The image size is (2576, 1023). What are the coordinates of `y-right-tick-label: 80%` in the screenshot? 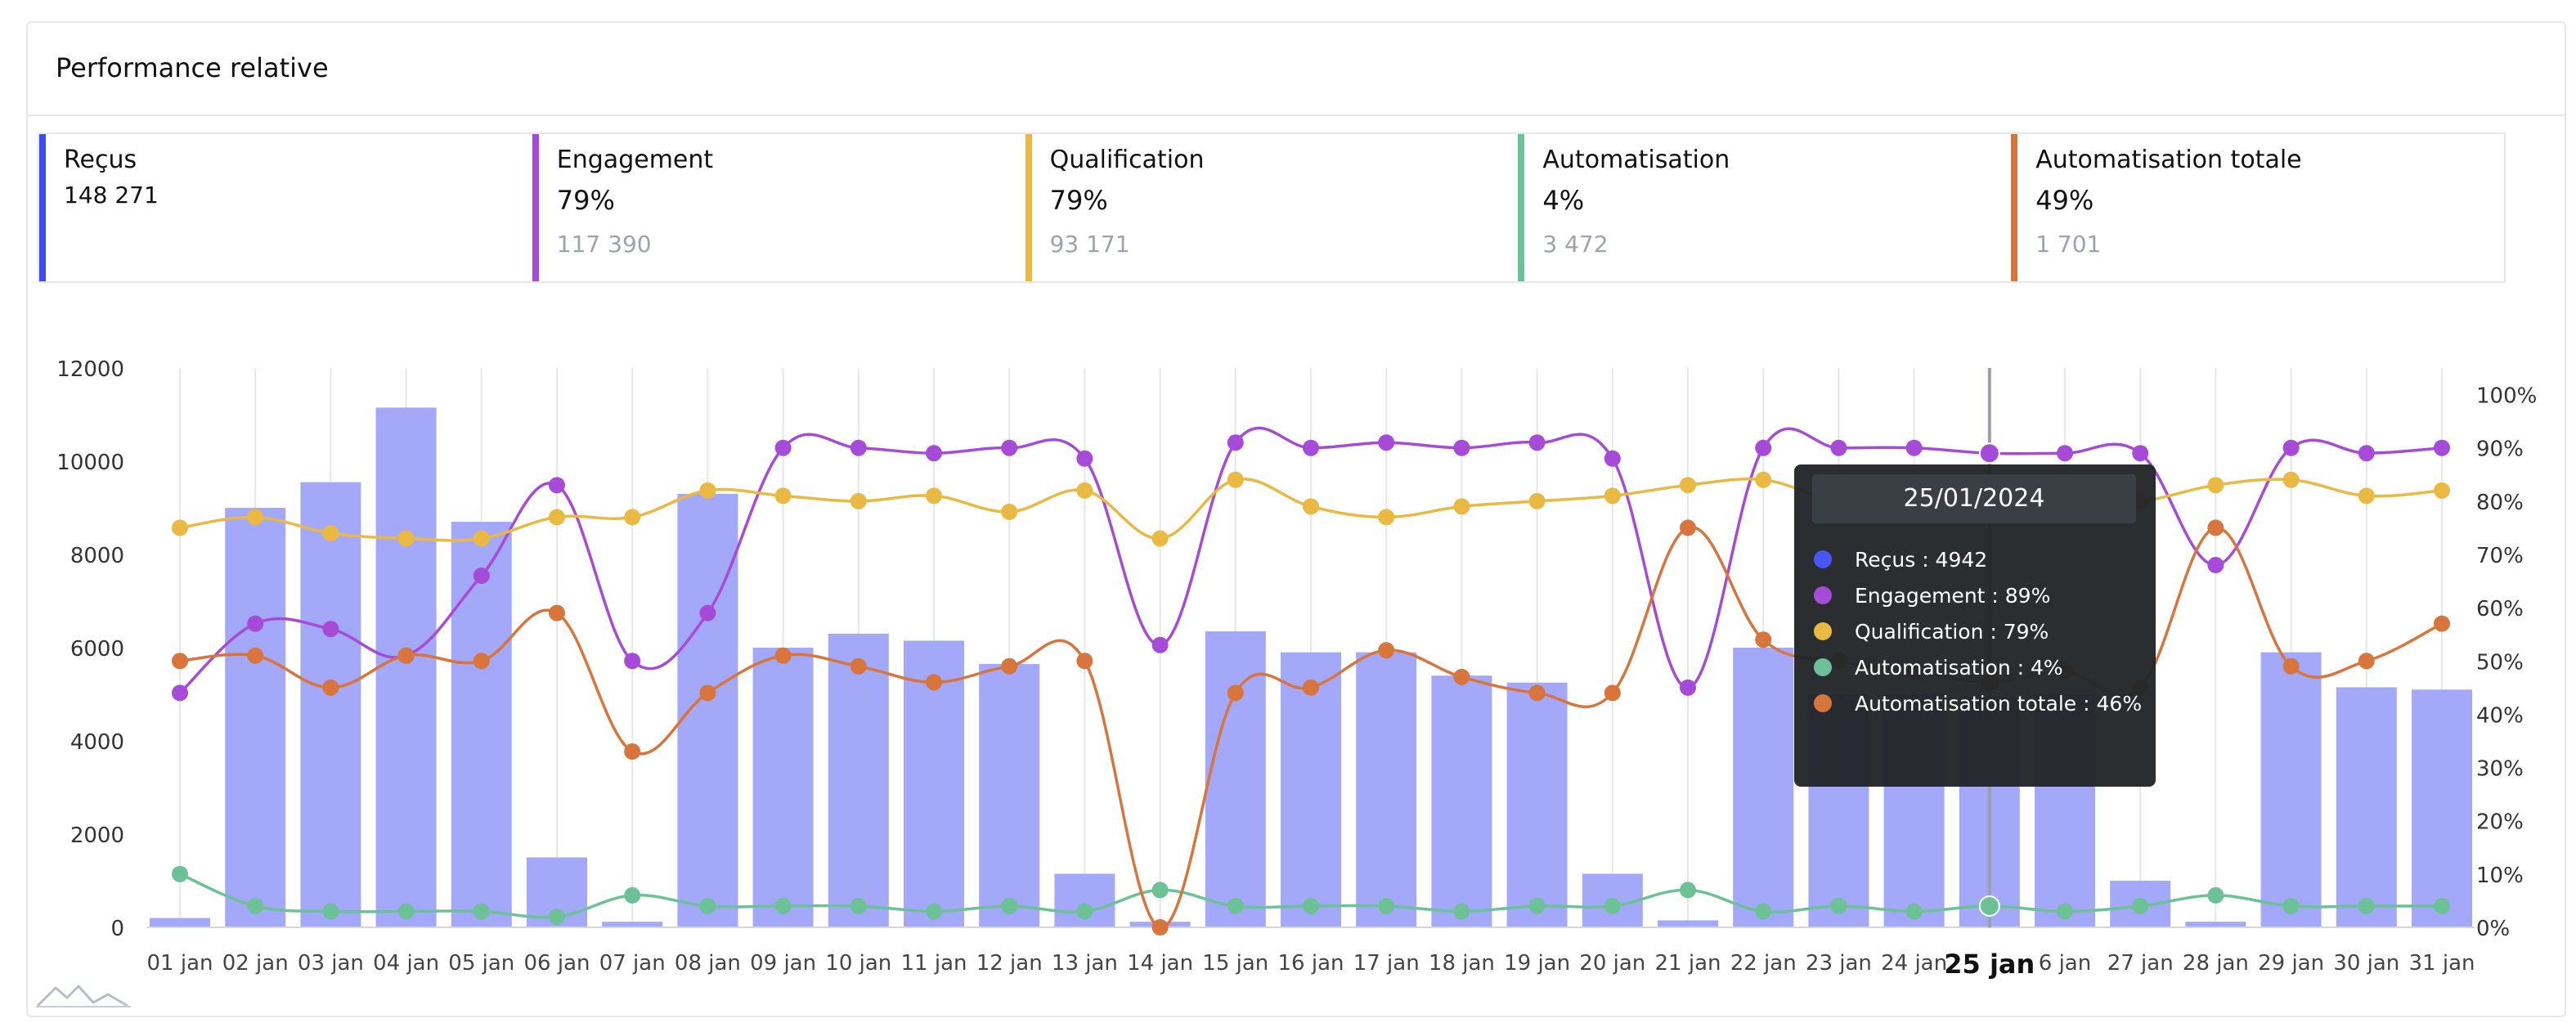 It's located at (2500, 503).